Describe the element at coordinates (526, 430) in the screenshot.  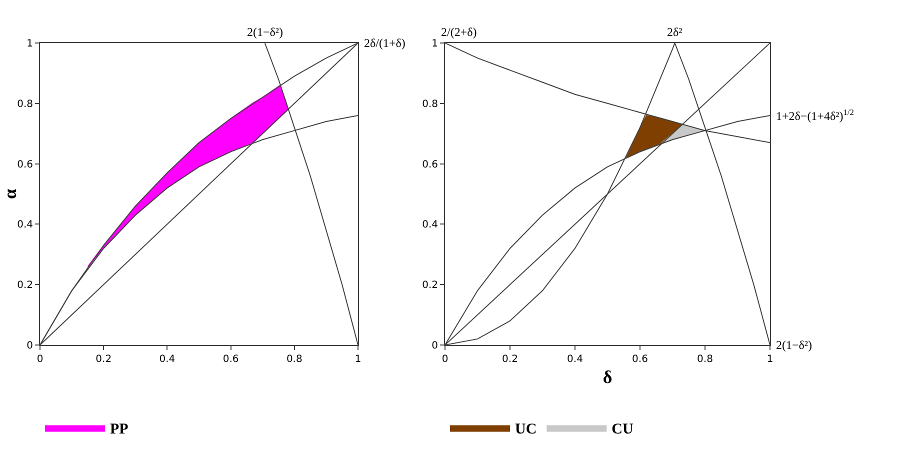
I see `legend-label: UC` at that location.